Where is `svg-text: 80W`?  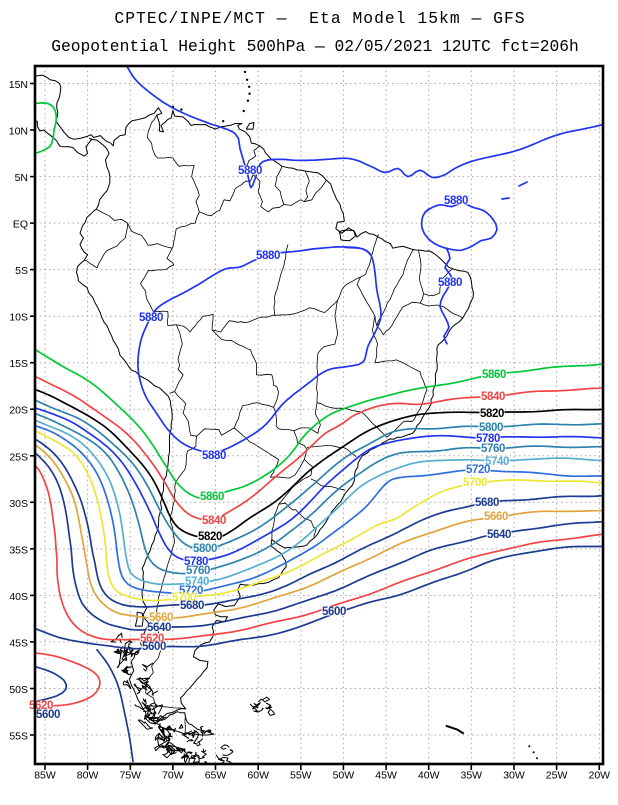
svg-text: 80W is located at coordinates (88, 776).